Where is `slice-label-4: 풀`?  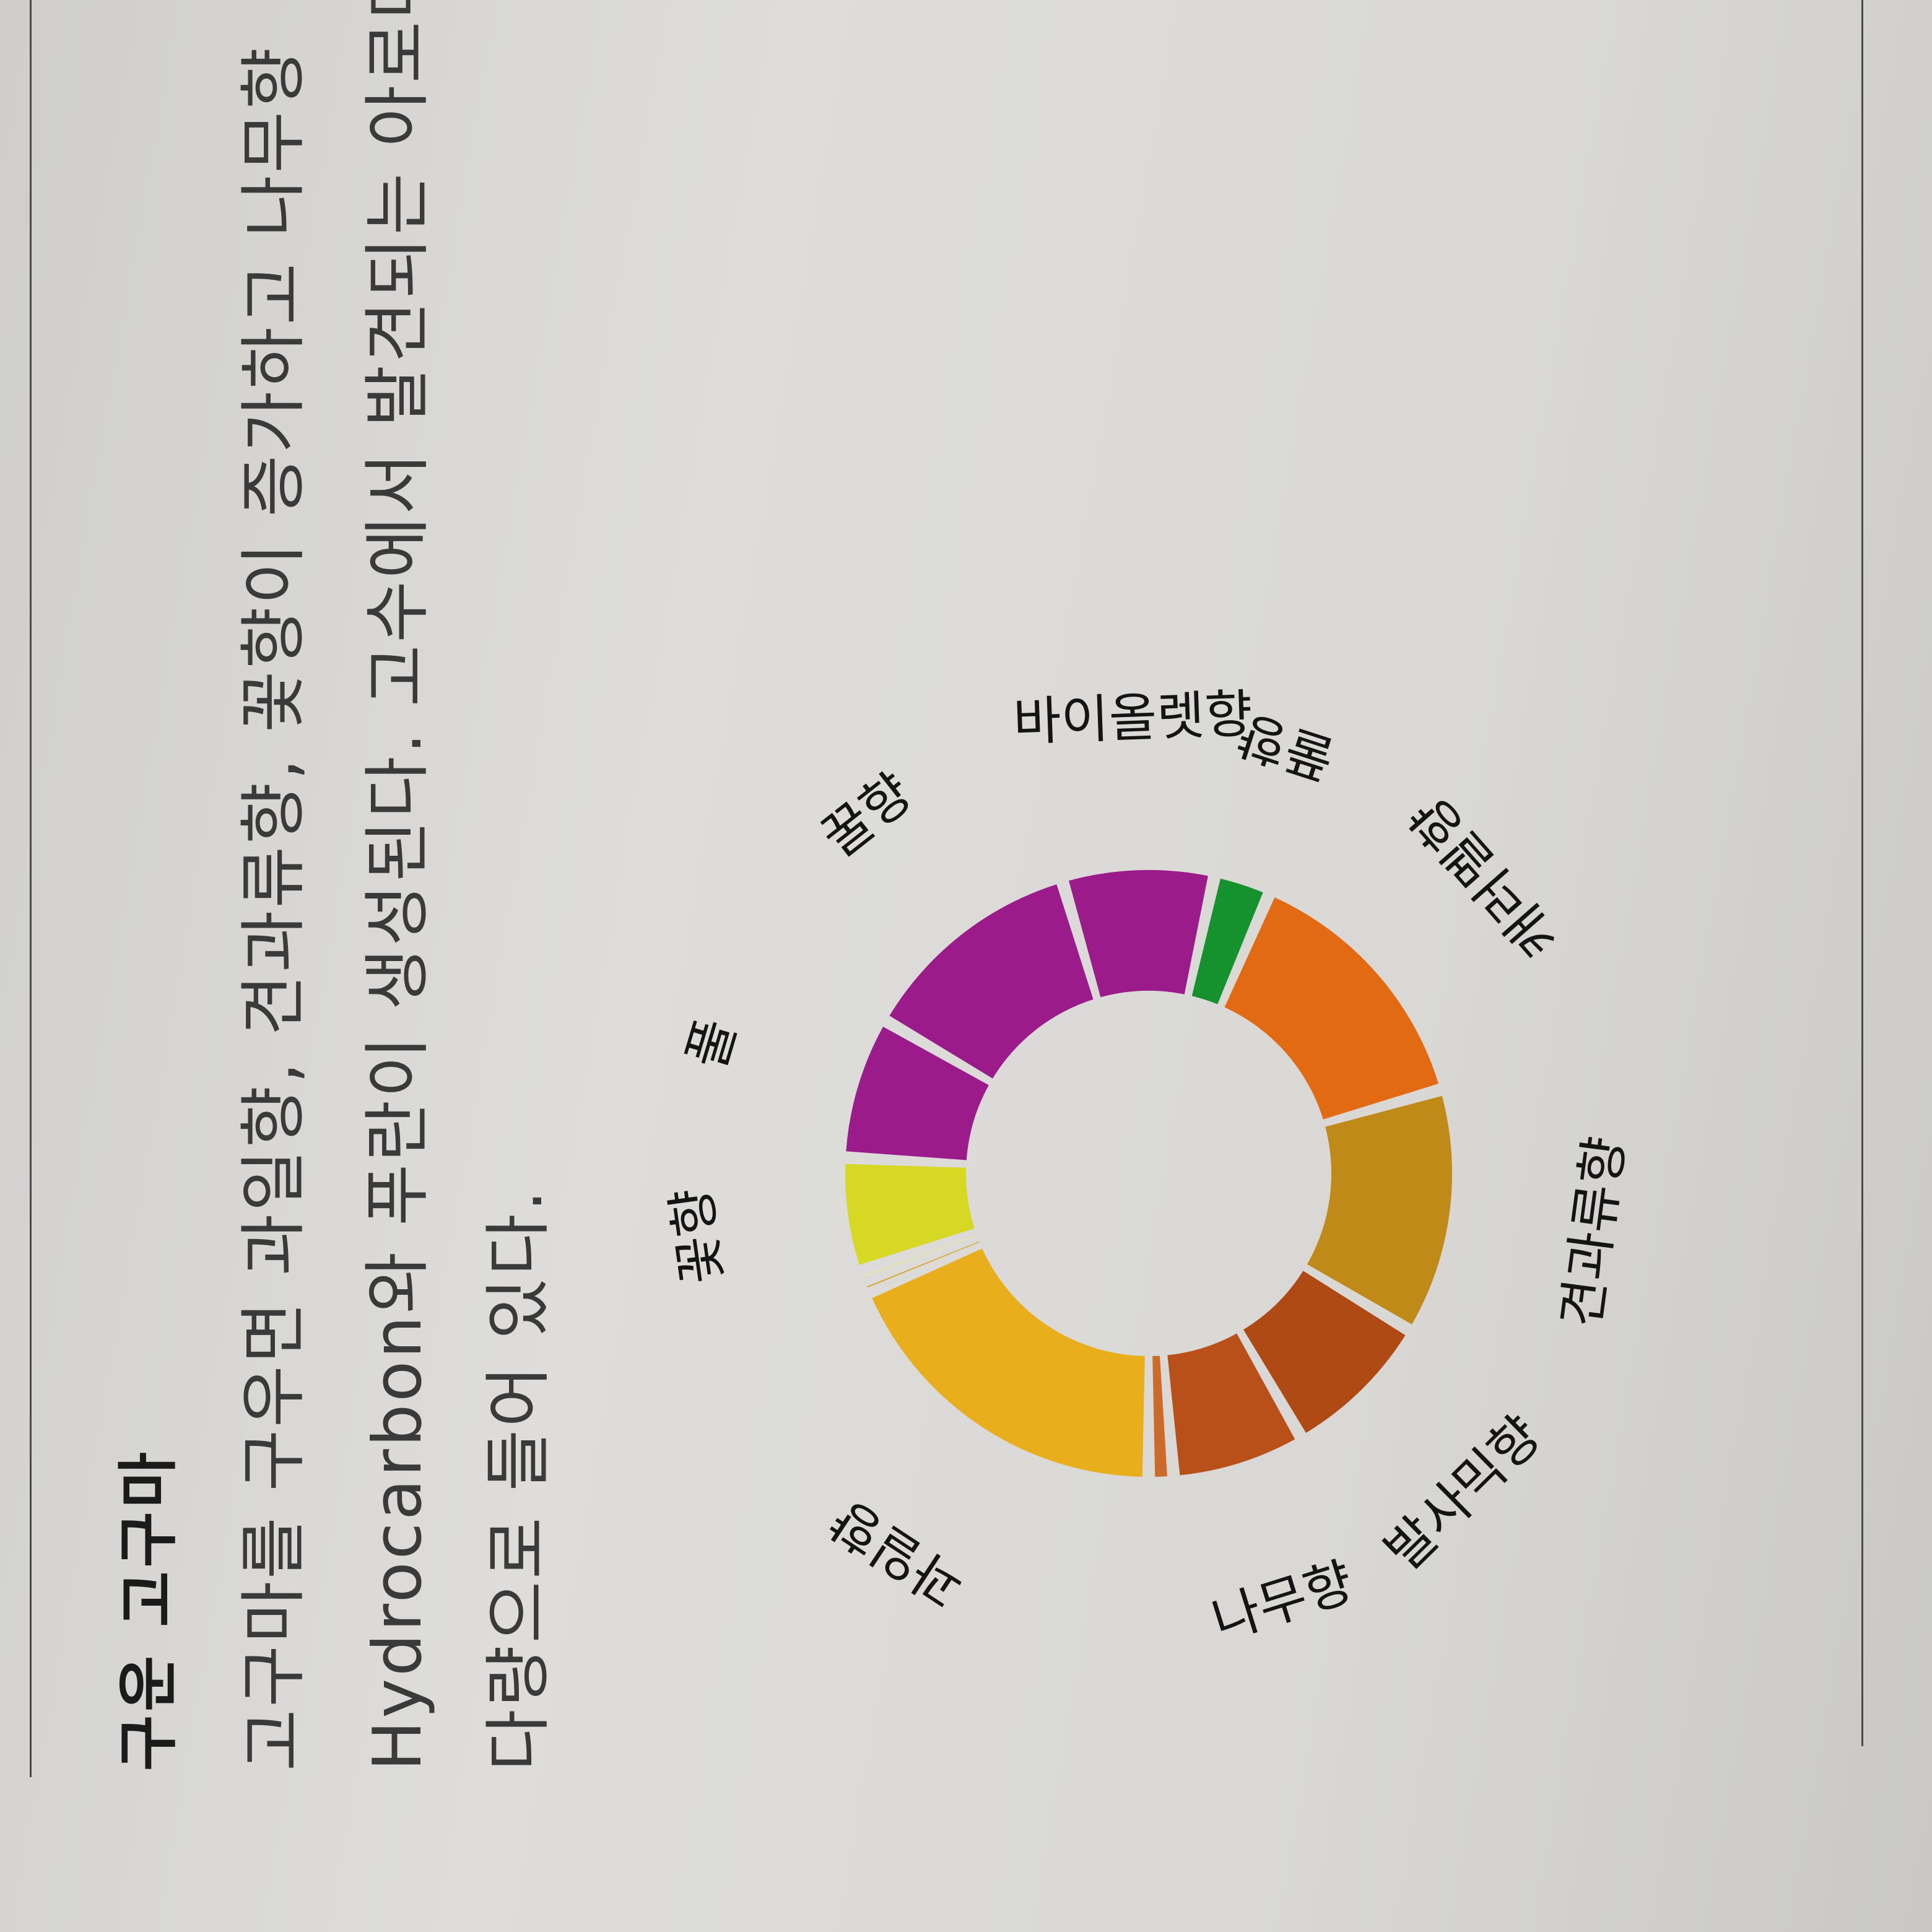
slice-label-4: 풀 is located at coordinates (711, 1043).